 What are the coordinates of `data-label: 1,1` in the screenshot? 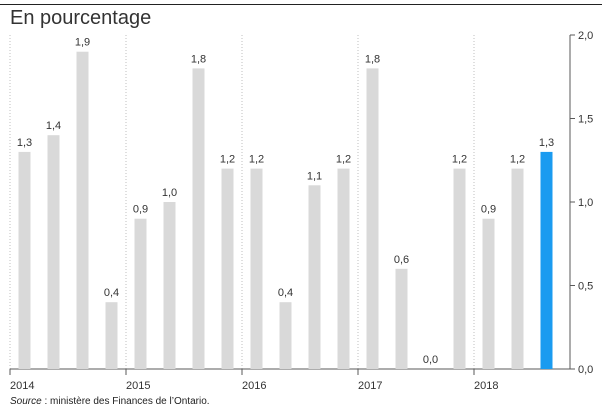 It's located at (314, 176).